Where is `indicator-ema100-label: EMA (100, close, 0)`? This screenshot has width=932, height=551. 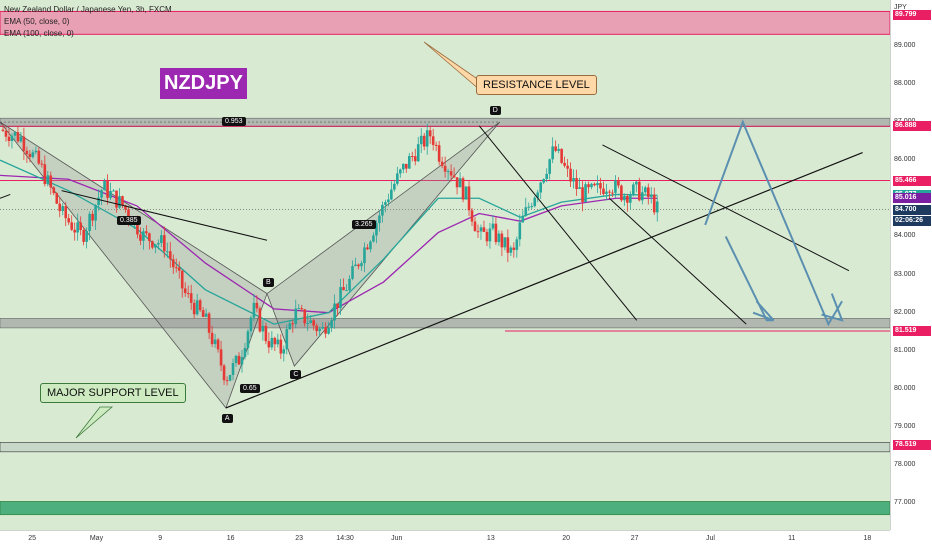 indicator-ema100-label: EMA (100, close, 0) is located at coordinates (39, 33).